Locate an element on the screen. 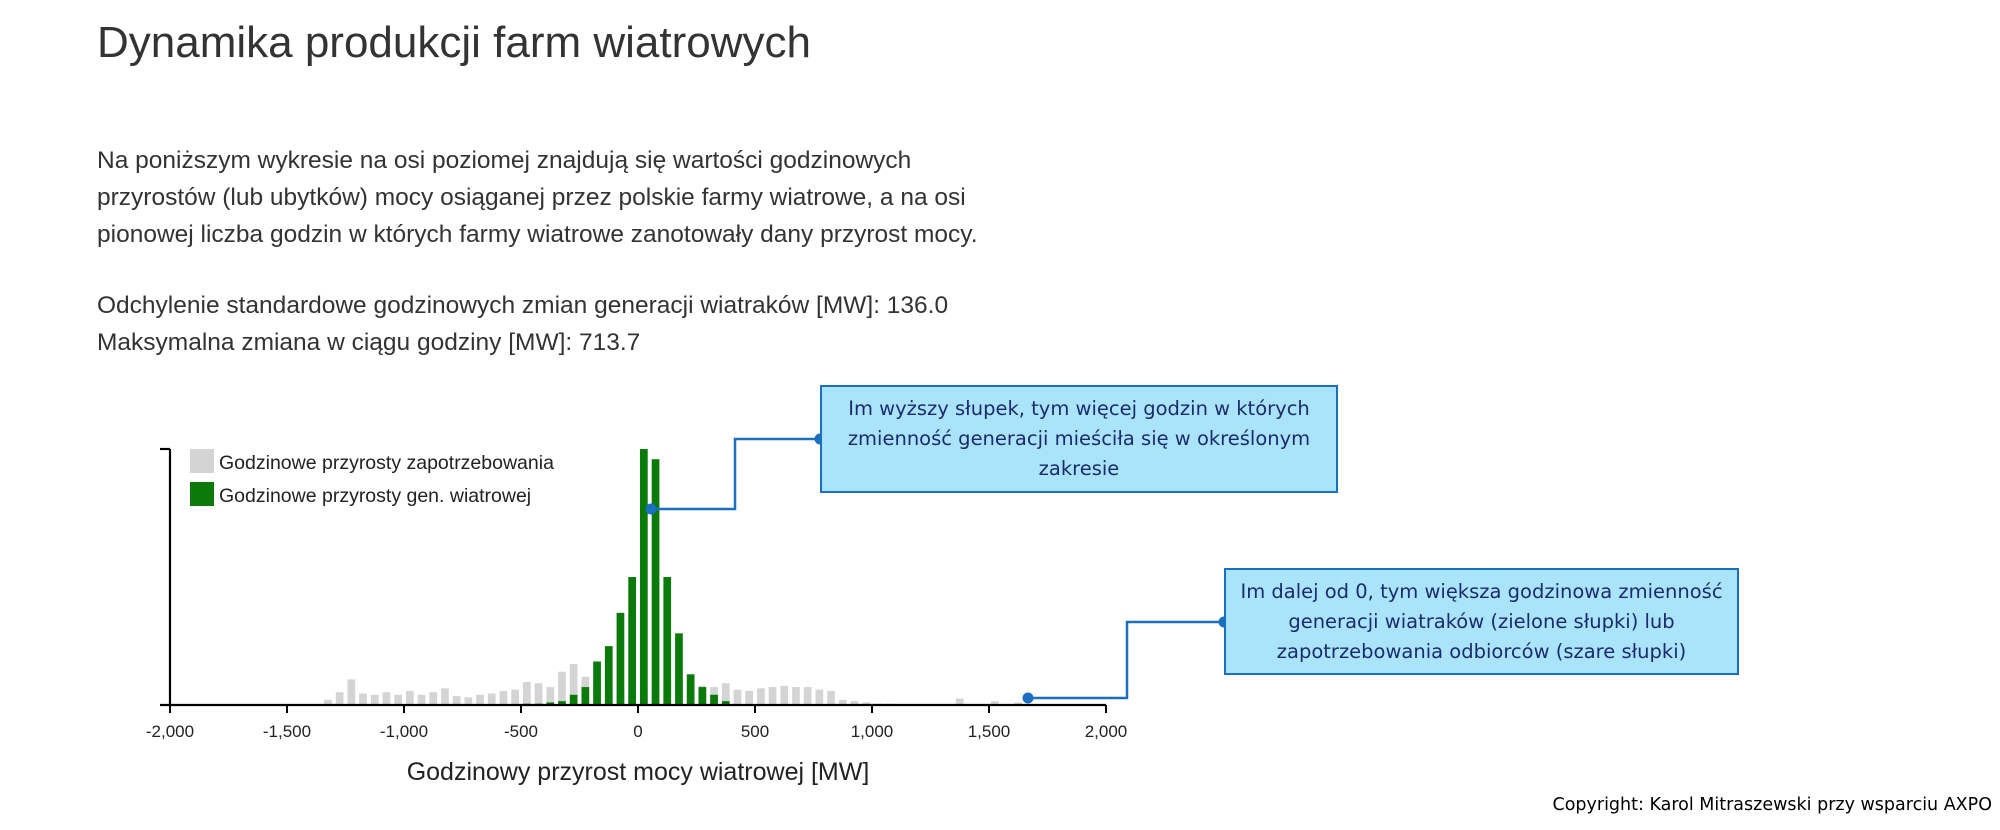 The width and height of the screenshot is (2000, 830). x-axis-label: Godzinowy przyrost mocy wiatrowej [MW] is located at coordinates (638, 772).